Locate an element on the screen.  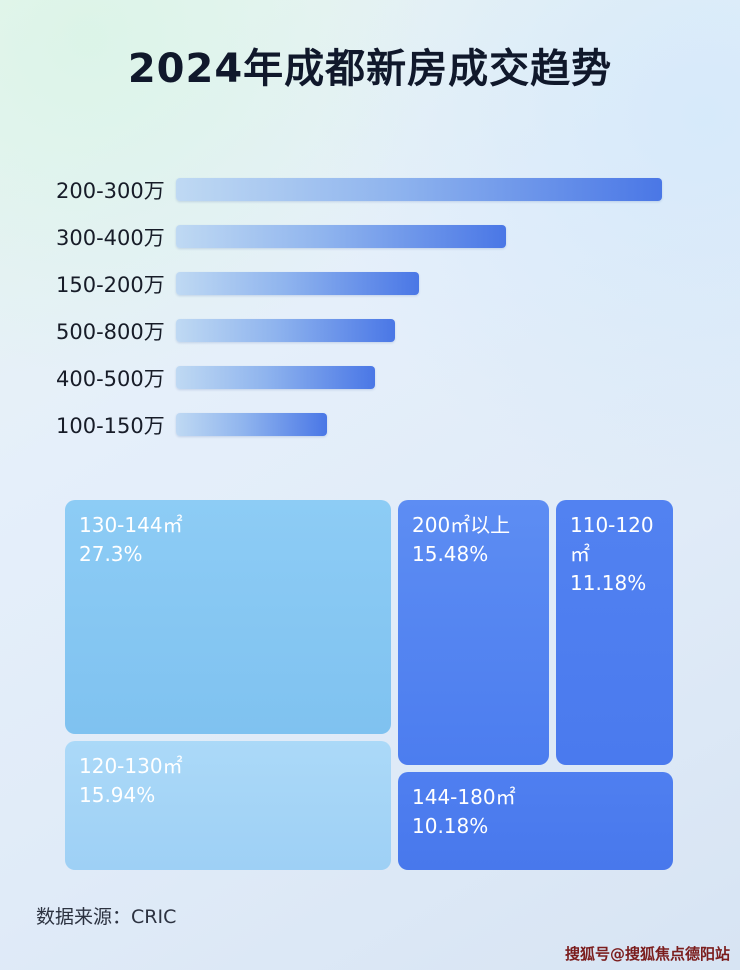
treemap-percent: 10.18% is located at coordinates (450, 826).